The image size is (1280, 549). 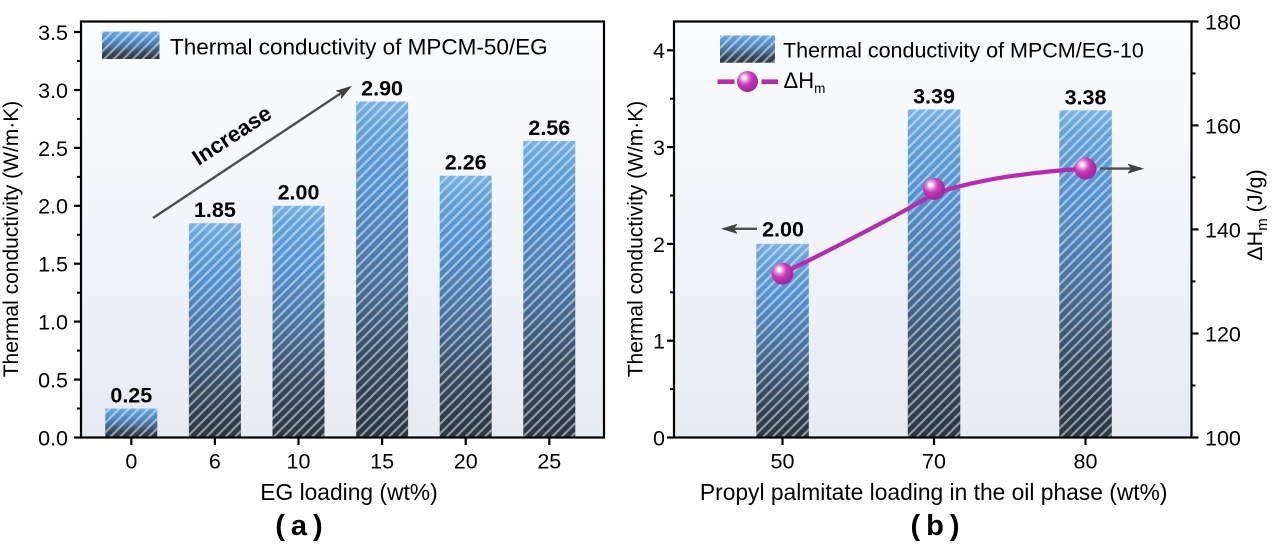 I want to click on svg-text: 160, so click(x=1223, y=126).